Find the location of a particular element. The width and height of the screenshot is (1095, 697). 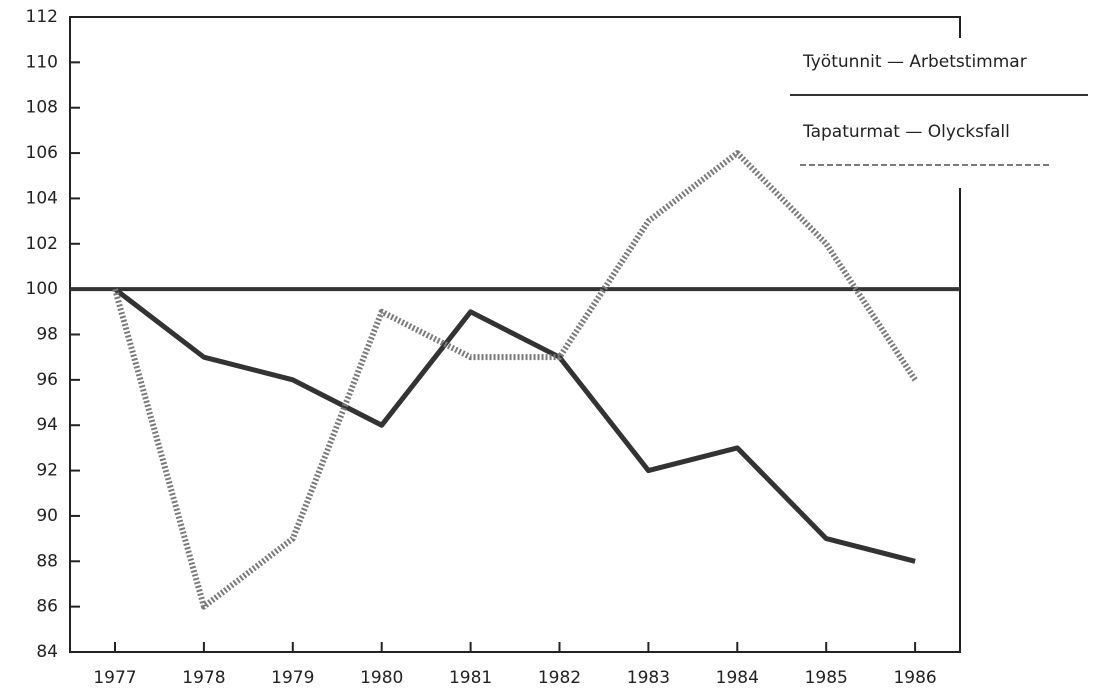

y-tick-label: 90 is located at coordinates (47, 516).